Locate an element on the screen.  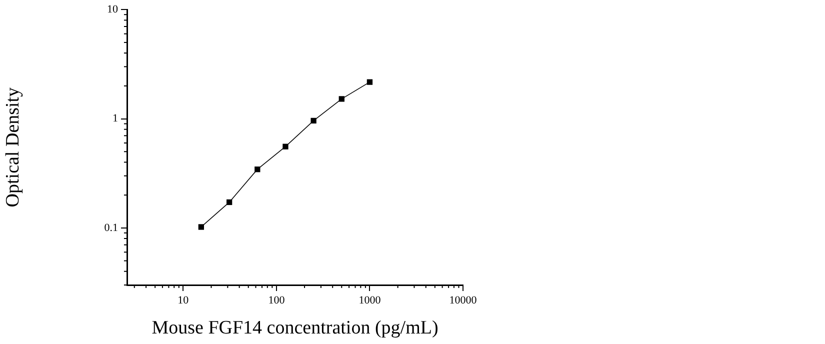
y-tick-label: 1 is located at coordinates (115, 118).